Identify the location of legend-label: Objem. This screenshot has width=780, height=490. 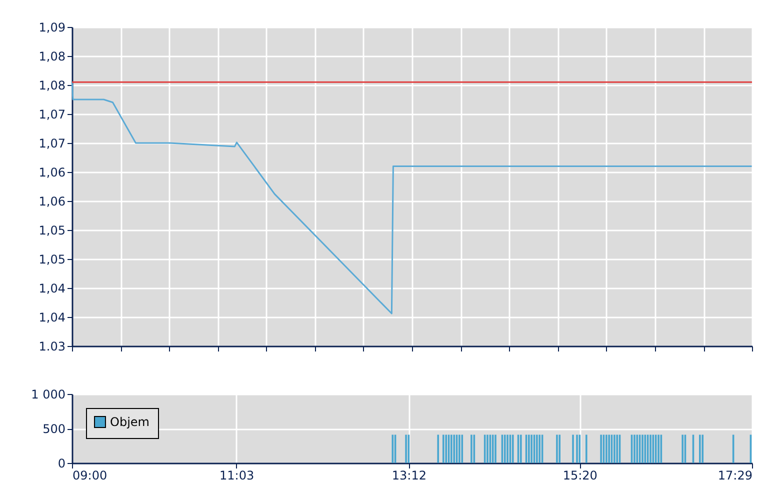
(130, 422).